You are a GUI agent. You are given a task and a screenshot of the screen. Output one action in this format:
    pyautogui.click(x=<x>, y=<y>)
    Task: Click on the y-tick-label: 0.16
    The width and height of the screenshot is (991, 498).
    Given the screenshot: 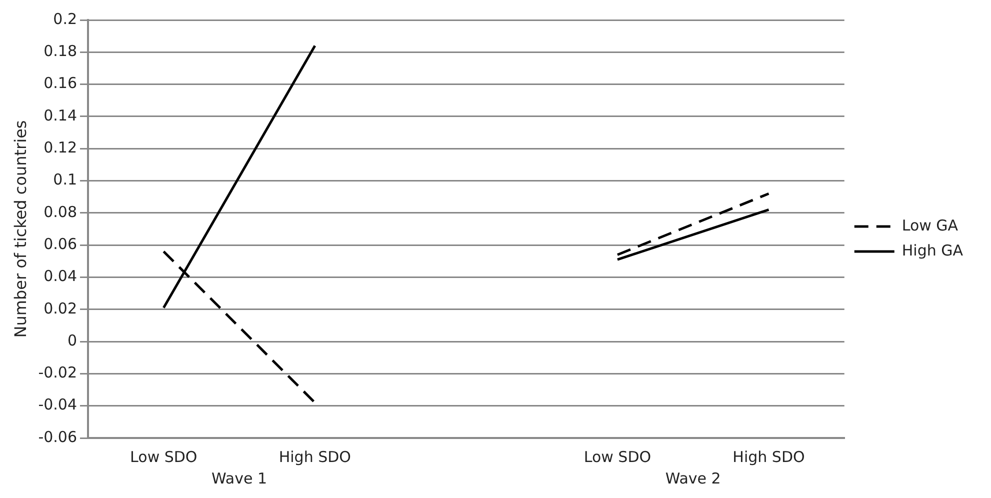 What is the action you would take?
    pyautogui.click(x=61, y=83)
    